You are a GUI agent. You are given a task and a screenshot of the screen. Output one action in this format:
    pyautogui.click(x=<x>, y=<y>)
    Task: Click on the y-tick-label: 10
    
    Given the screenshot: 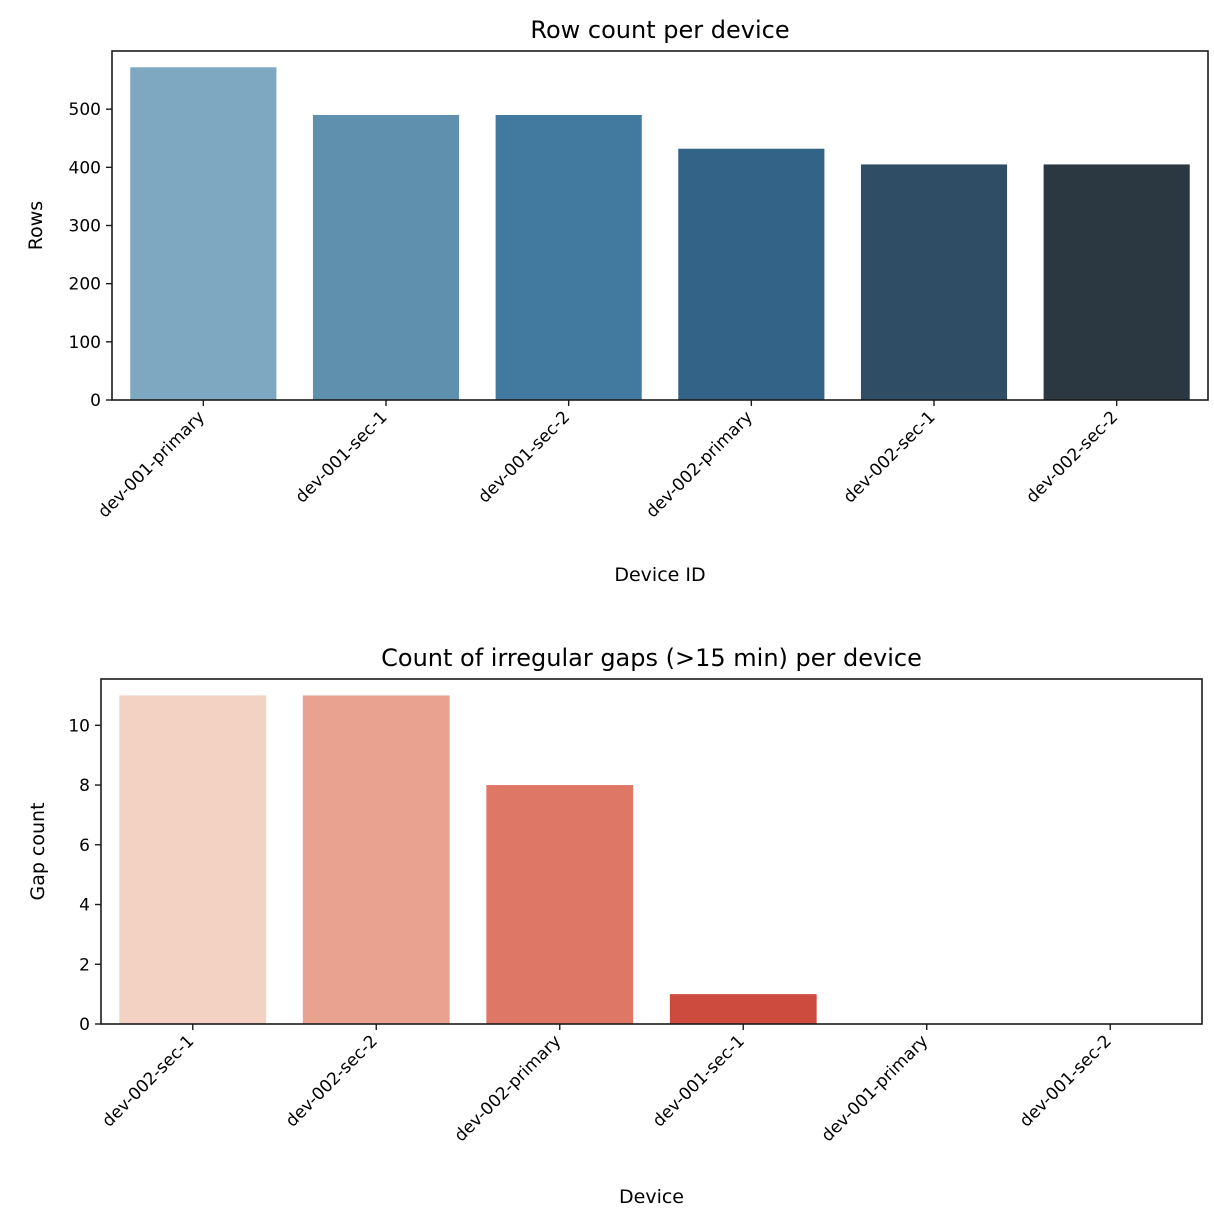 What is the action you would take?
    pyautogui.click(x=79, y=726)
    